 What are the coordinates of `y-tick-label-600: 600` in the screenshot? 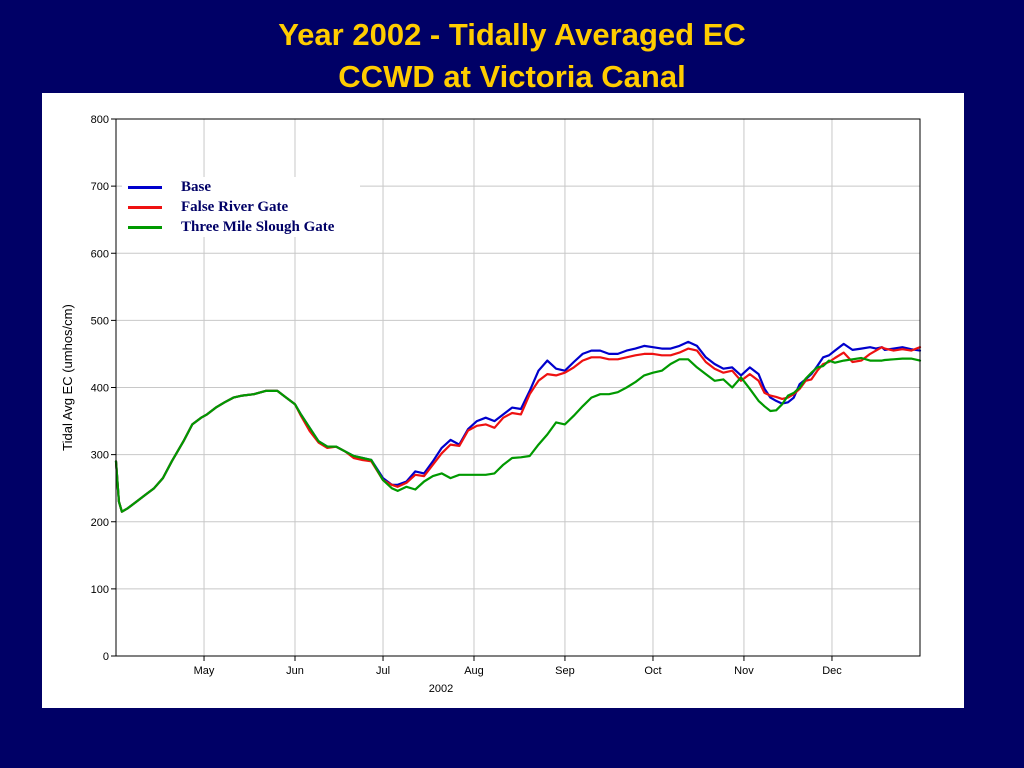 It's located at (100, 254).